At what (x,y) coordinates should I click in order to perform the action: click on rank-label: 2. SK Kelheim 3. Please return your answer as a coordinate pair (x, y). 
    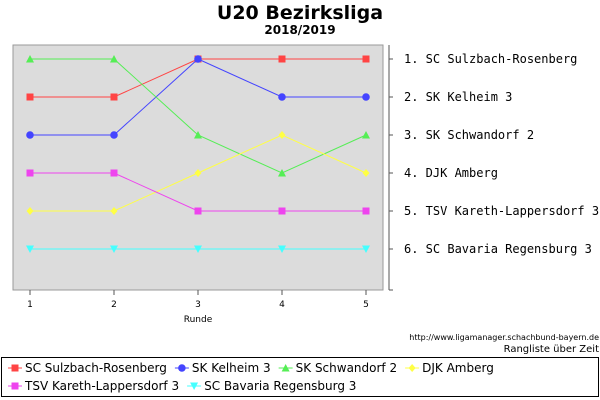
    Looking at the image, I should click on (458, 97).